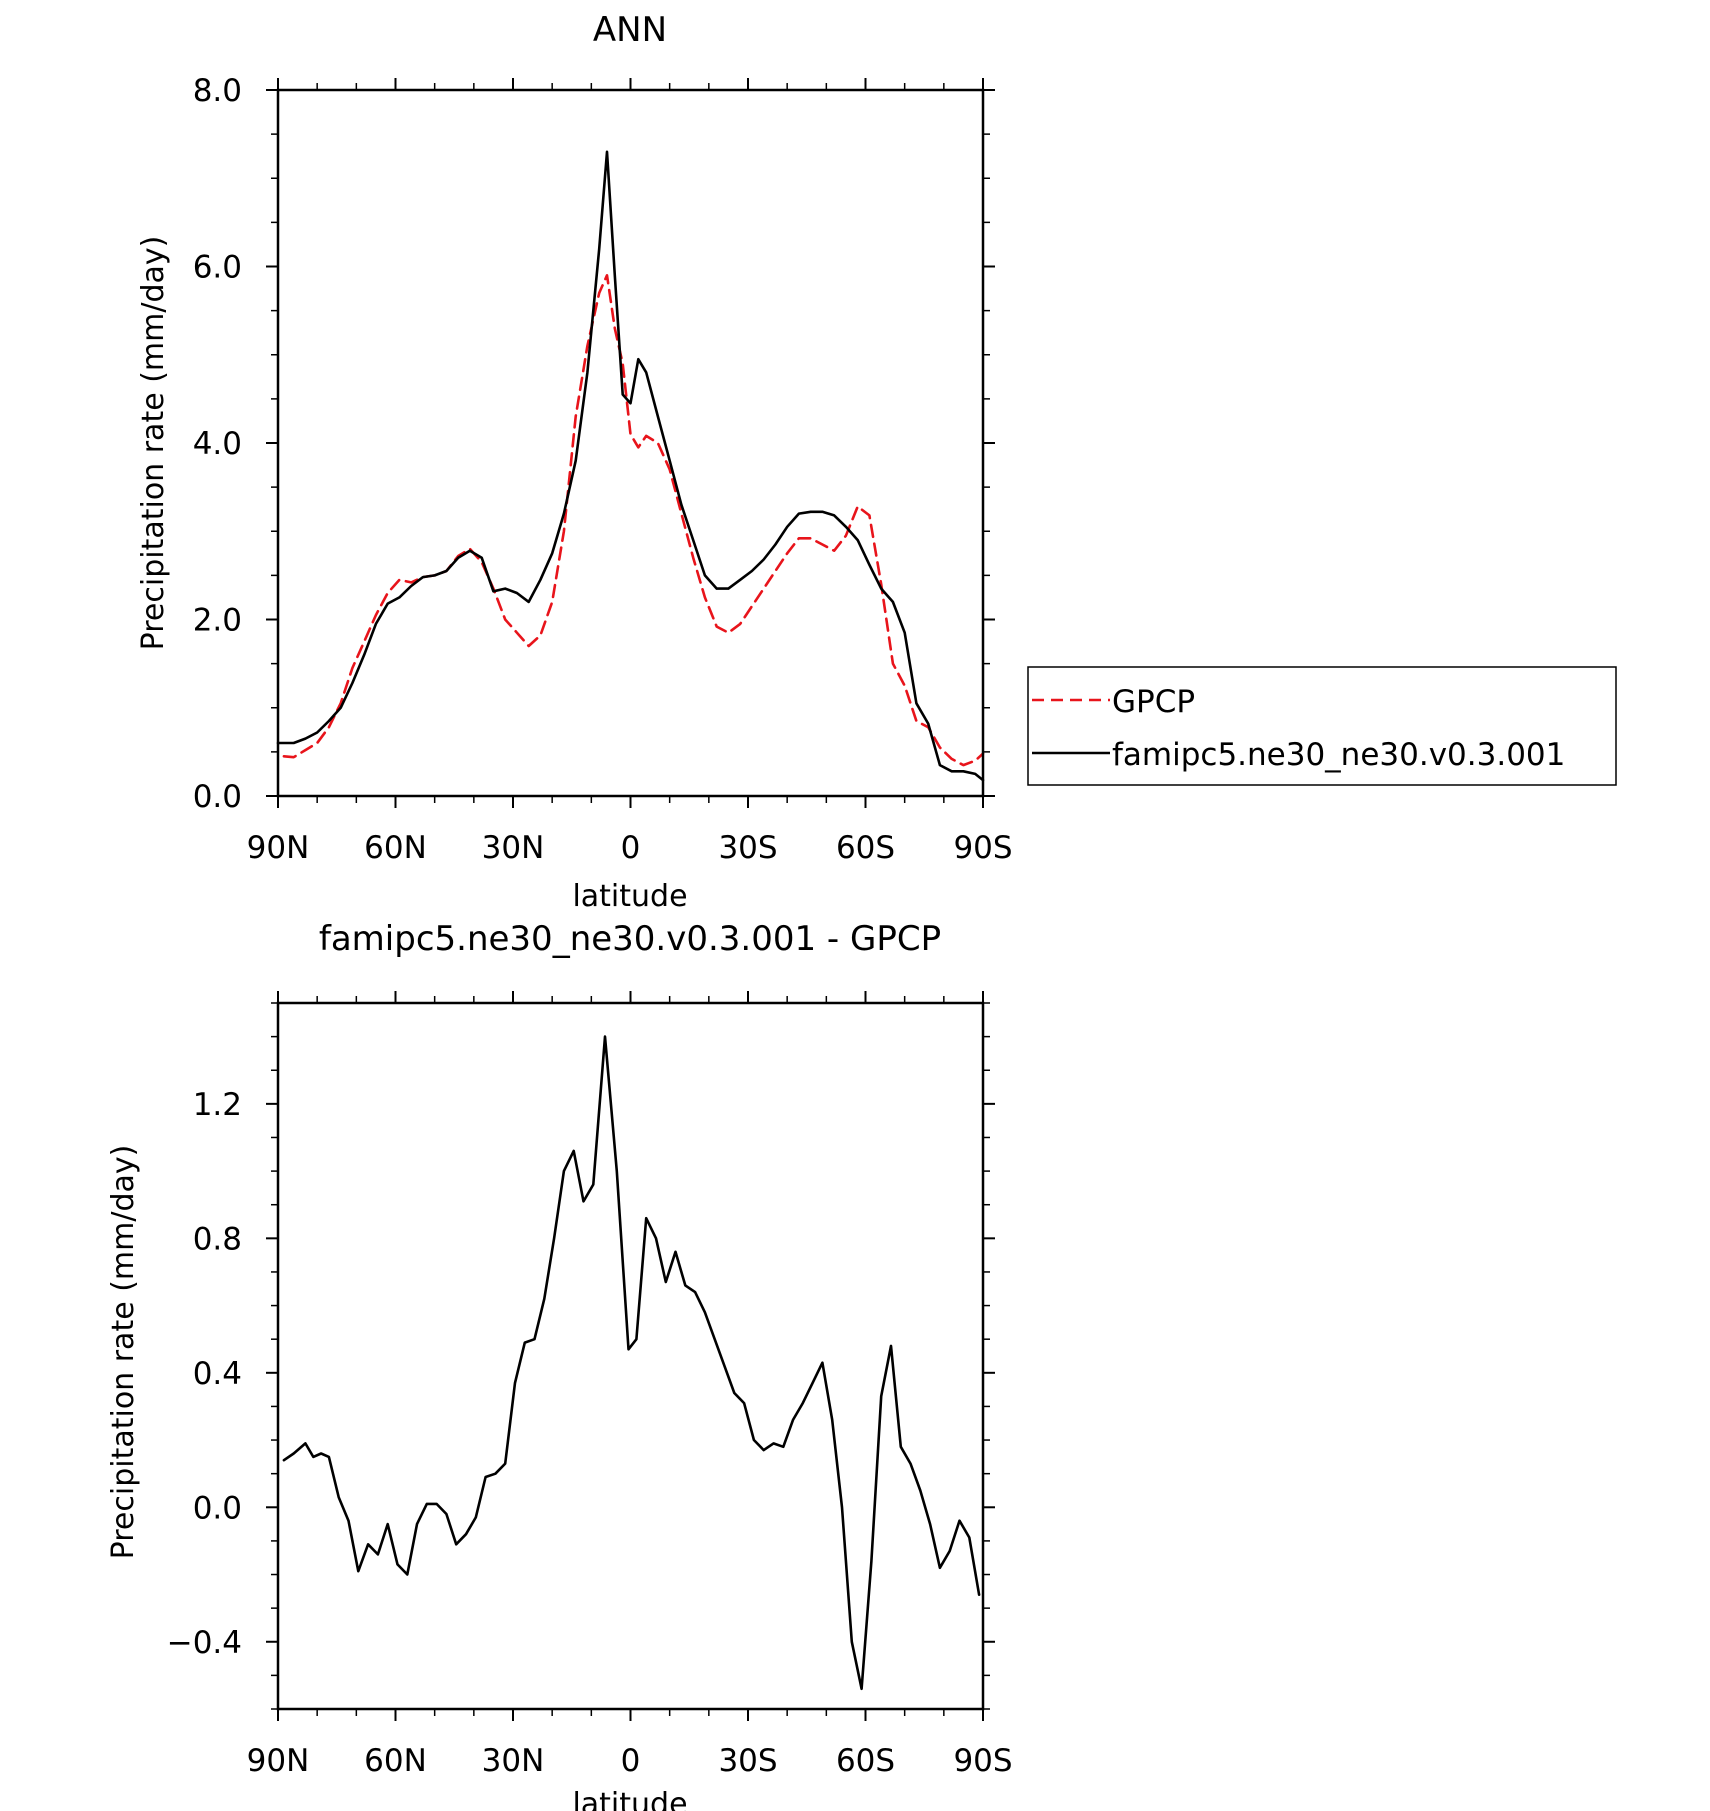  What do you see at coordinates (633, 520) in the screenshot?
I see `series-line-gpcp` at bounding box center [633, 520].